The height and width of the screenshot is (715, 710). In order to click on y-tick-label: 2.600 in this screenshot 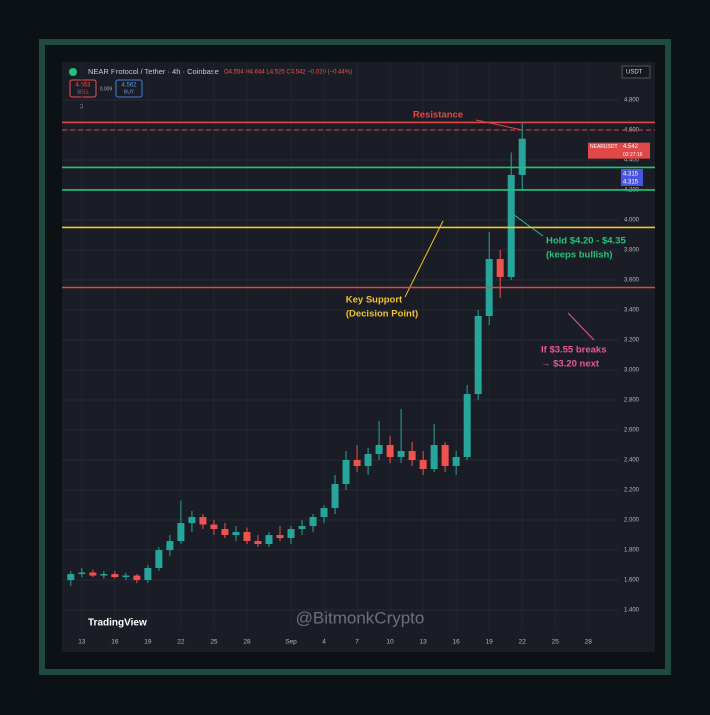, I will do `click(632, 431)`.